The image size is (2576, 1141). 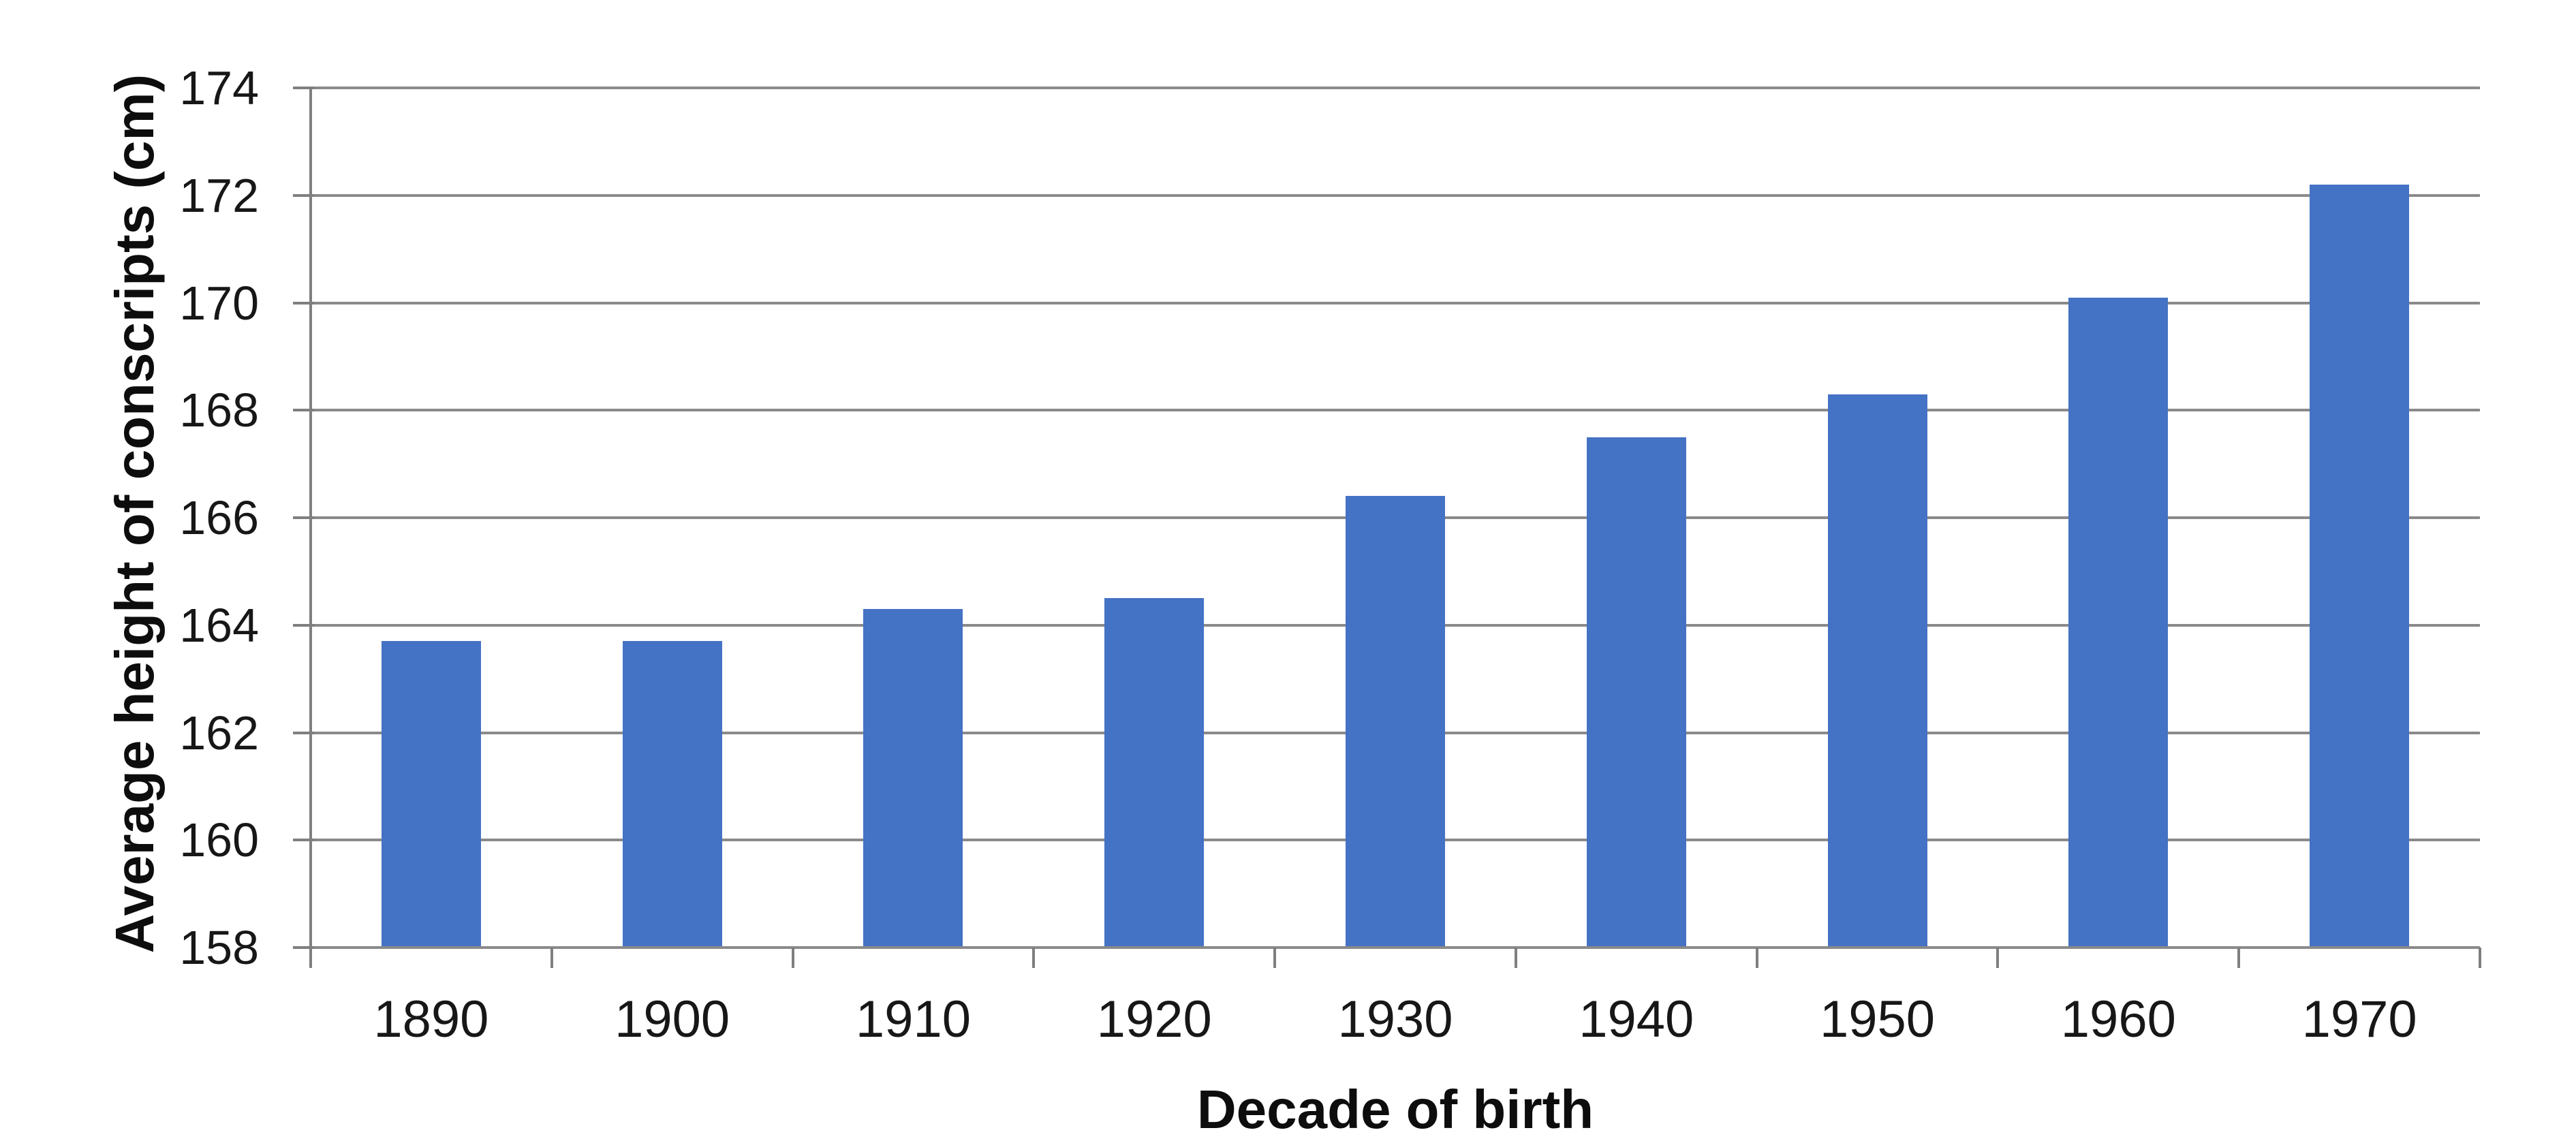 I want to click on x-tick-label: 1940, so click(x=1636, y=1019).